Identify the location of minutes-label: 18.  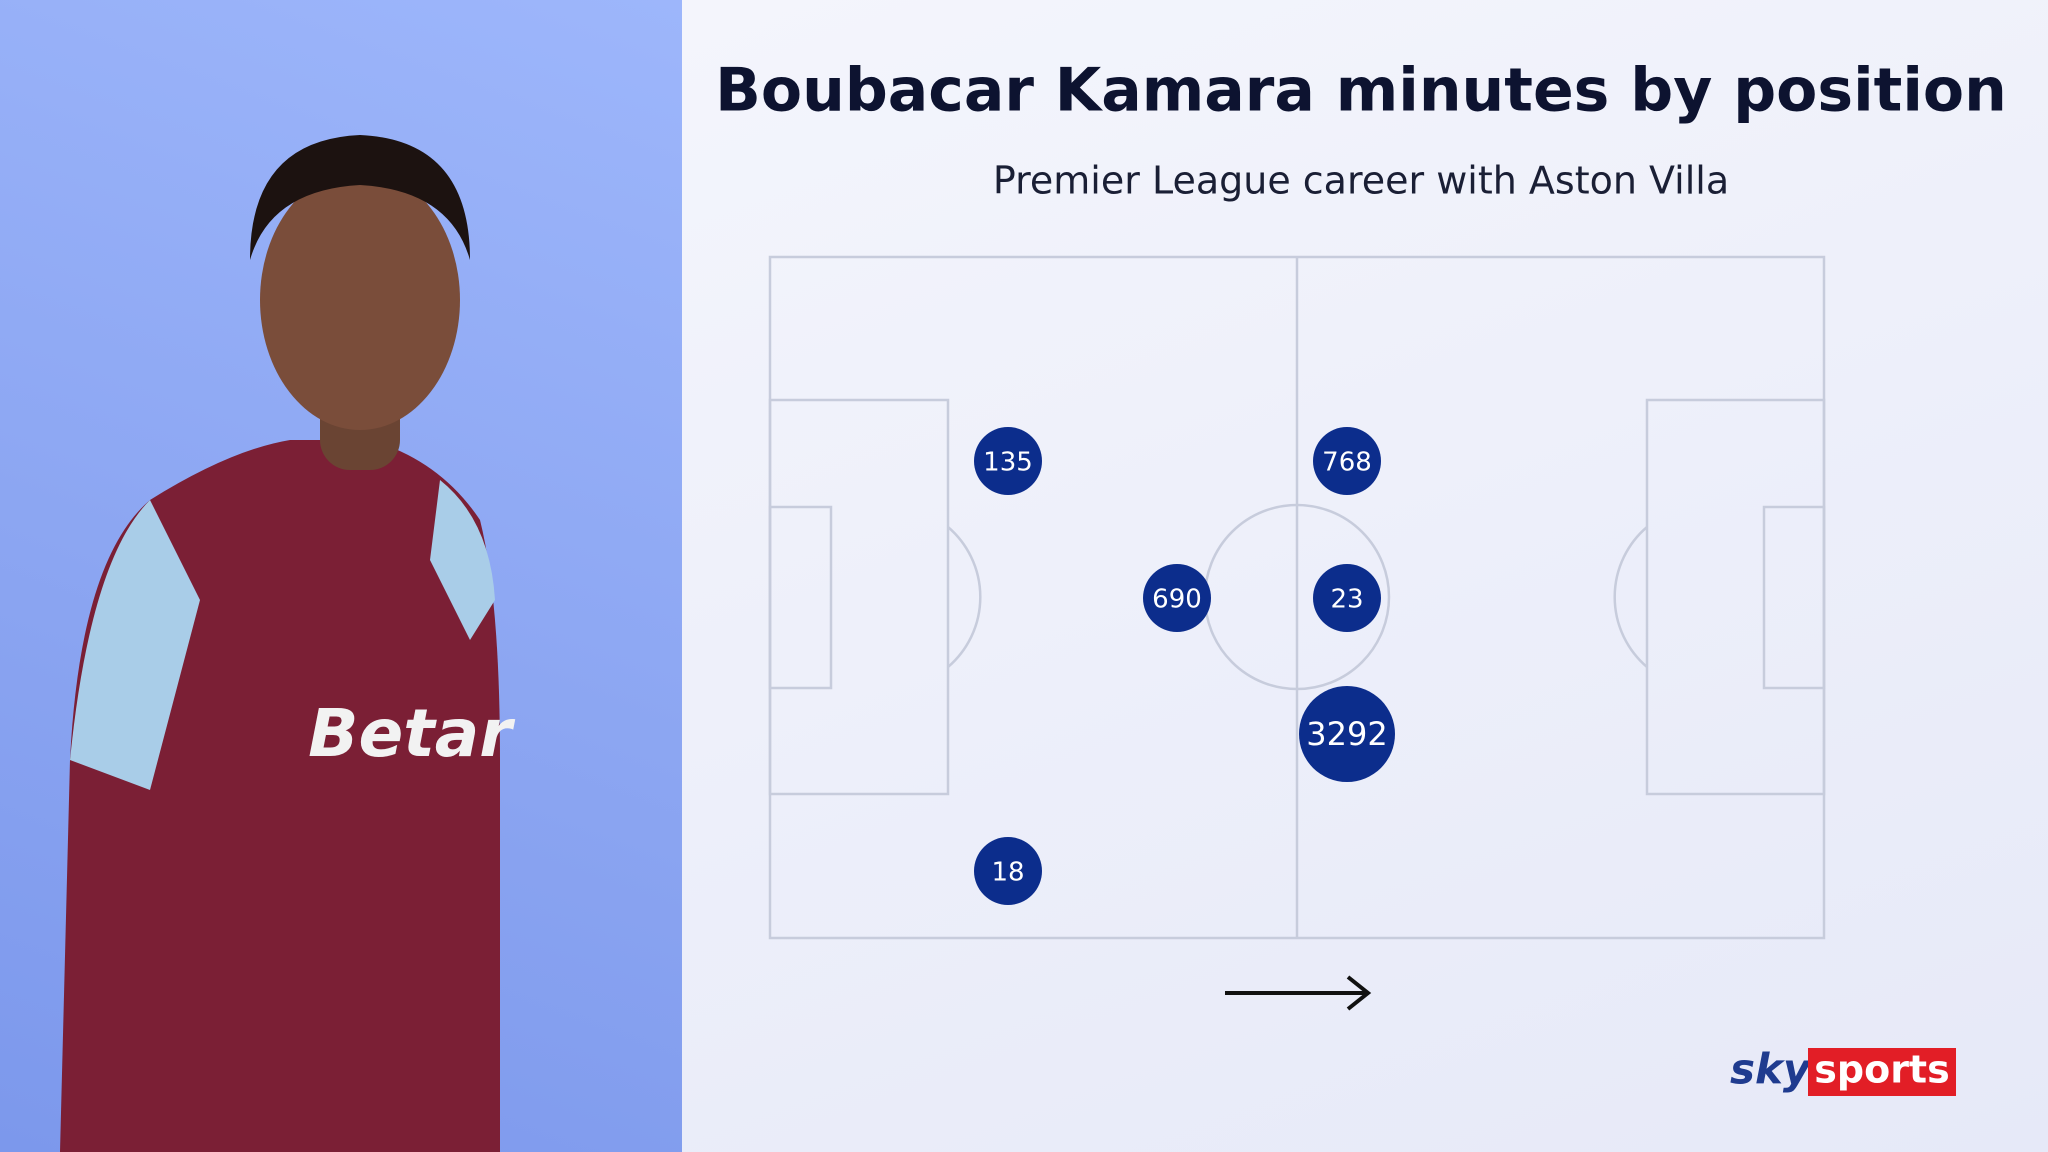
(1007, 873).